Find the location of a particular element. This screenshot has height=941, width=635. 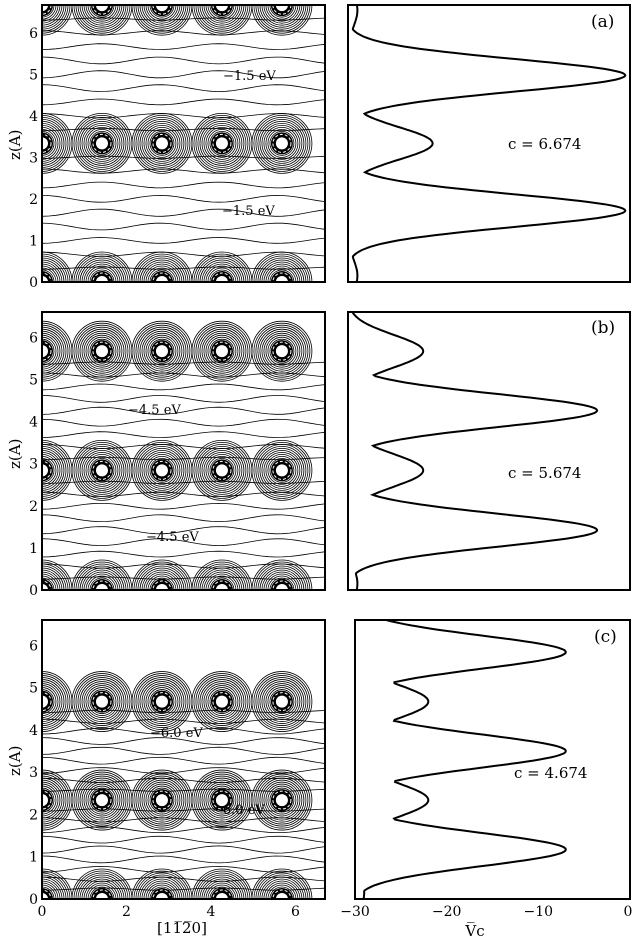

y-tick-label: 2 is located at coordinates (33, 200).